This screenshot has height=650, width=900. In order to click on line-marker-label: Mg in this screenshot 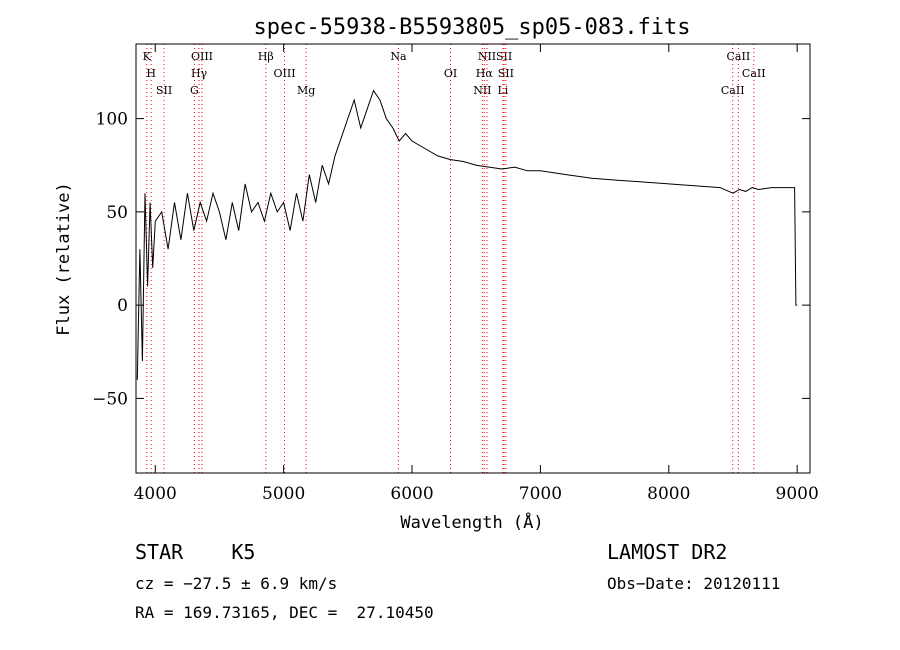, I will do `click(306, 90)`.